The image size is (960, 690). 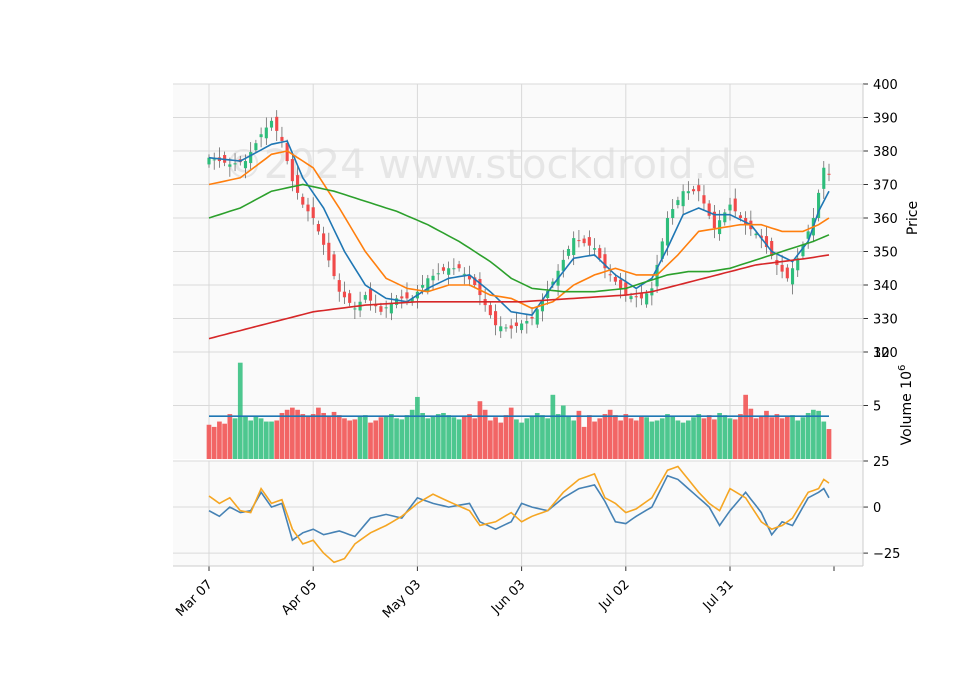 I want to click on price-tick-label: 320, so click(x=885, y=353).